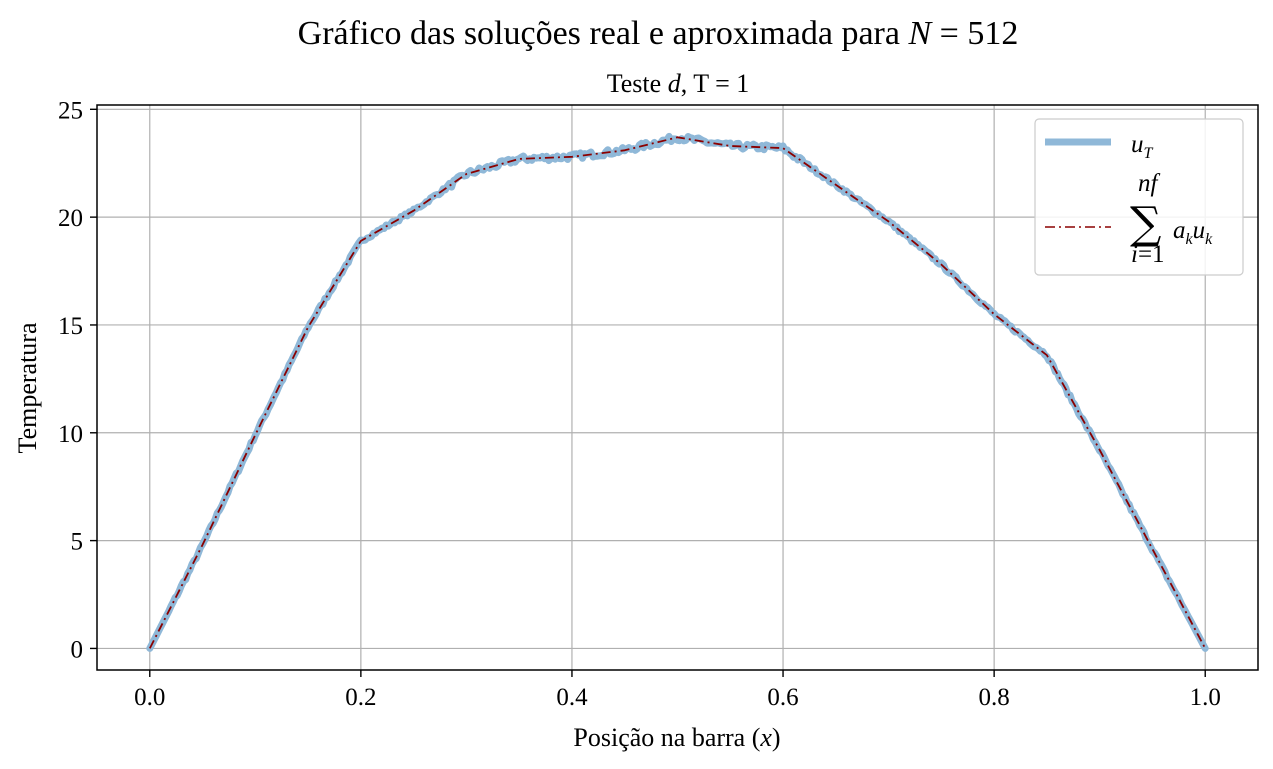  Describe the element at coordinates (572, 697) in the screenshot. I see `x-tick-label: 0.4` at that location.